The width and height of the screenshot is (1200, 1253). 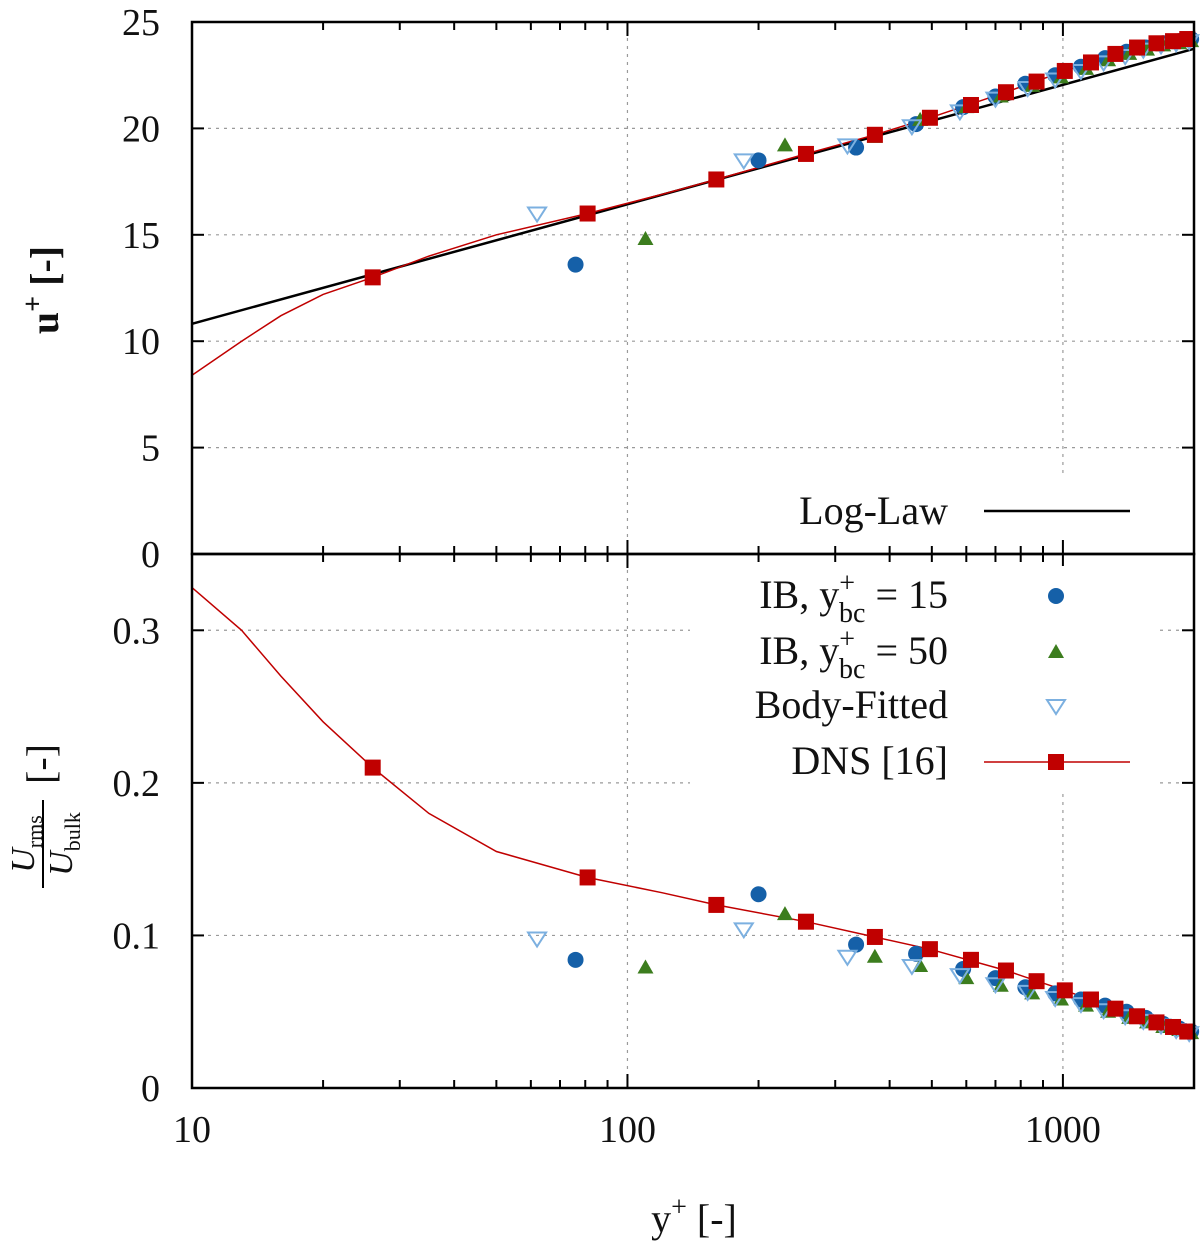 I want to click on bottom-legend-label-3: DNS [16], so click(x=869, y=760).